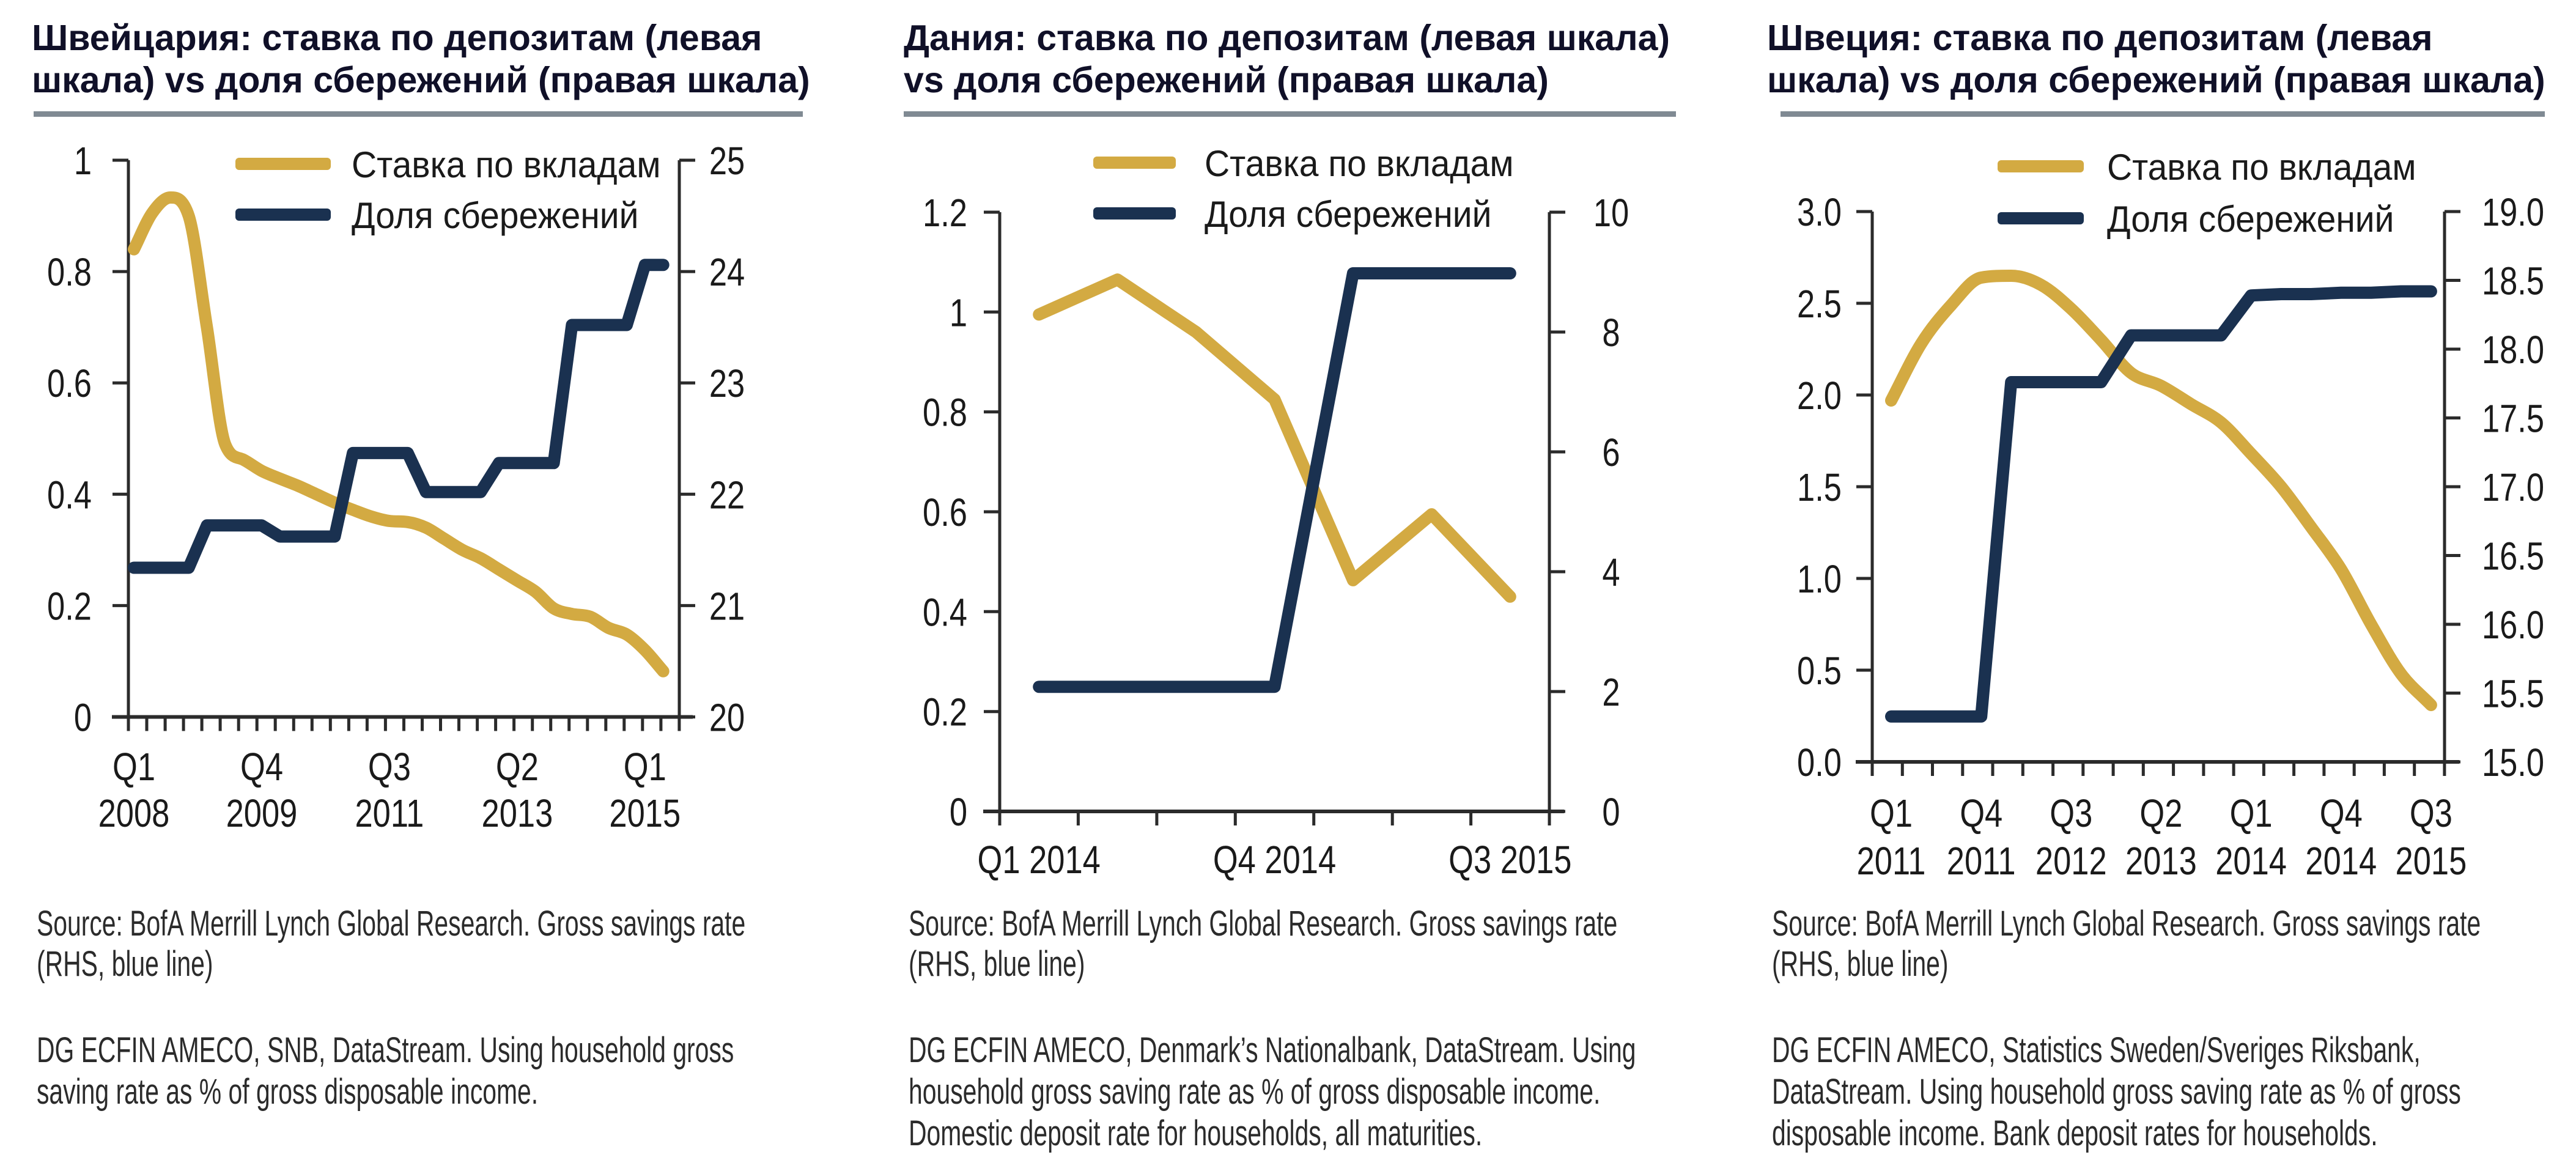 Image resolution: width=2576 pixels, height=1174 pixels. I want to click on svg-text:Дания: ставка по депозитам (ле: Дания: ставка по депозитам (левая шкала), so click(1287, 38).